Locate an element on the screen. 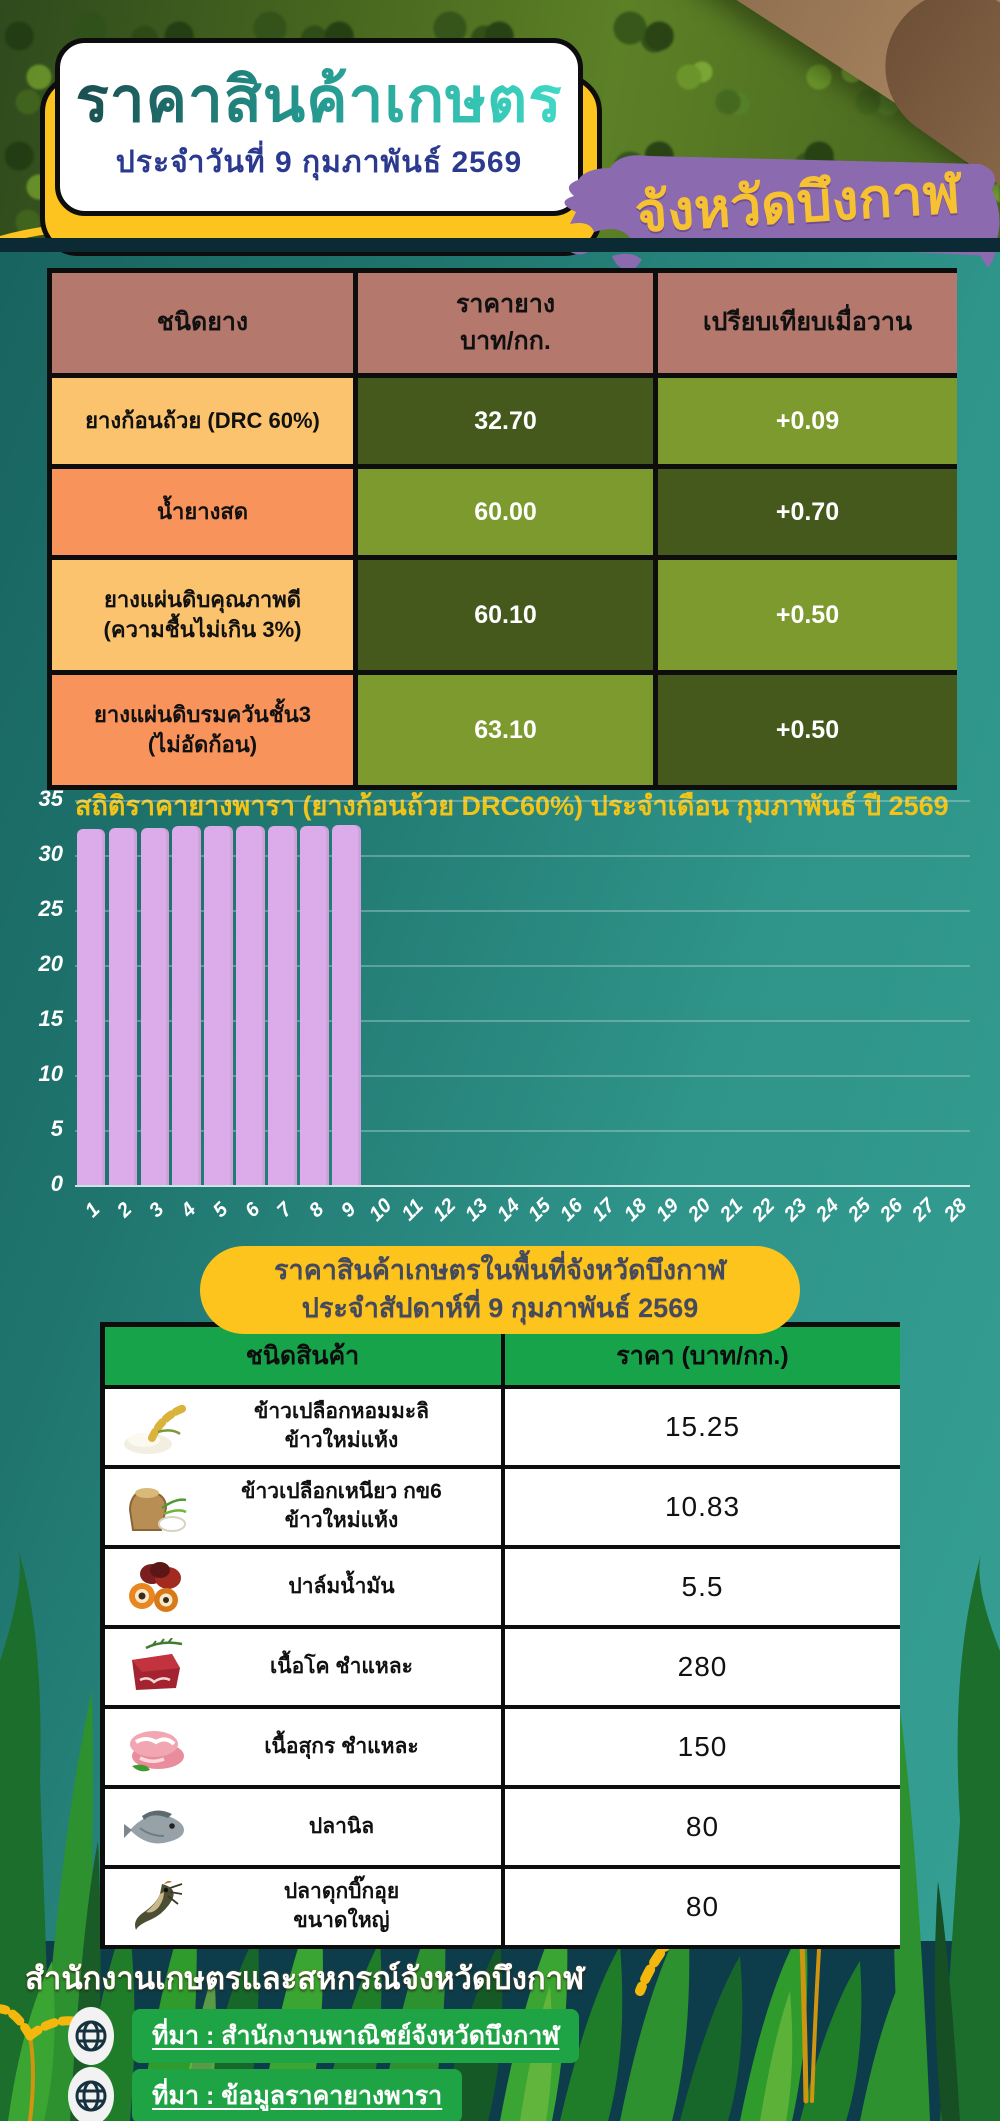 The height and width of the screenshot is (2121, 1000). product-name-cell: เนื้อสุกร ชำแหละ is located at coordinates (302, 1747).